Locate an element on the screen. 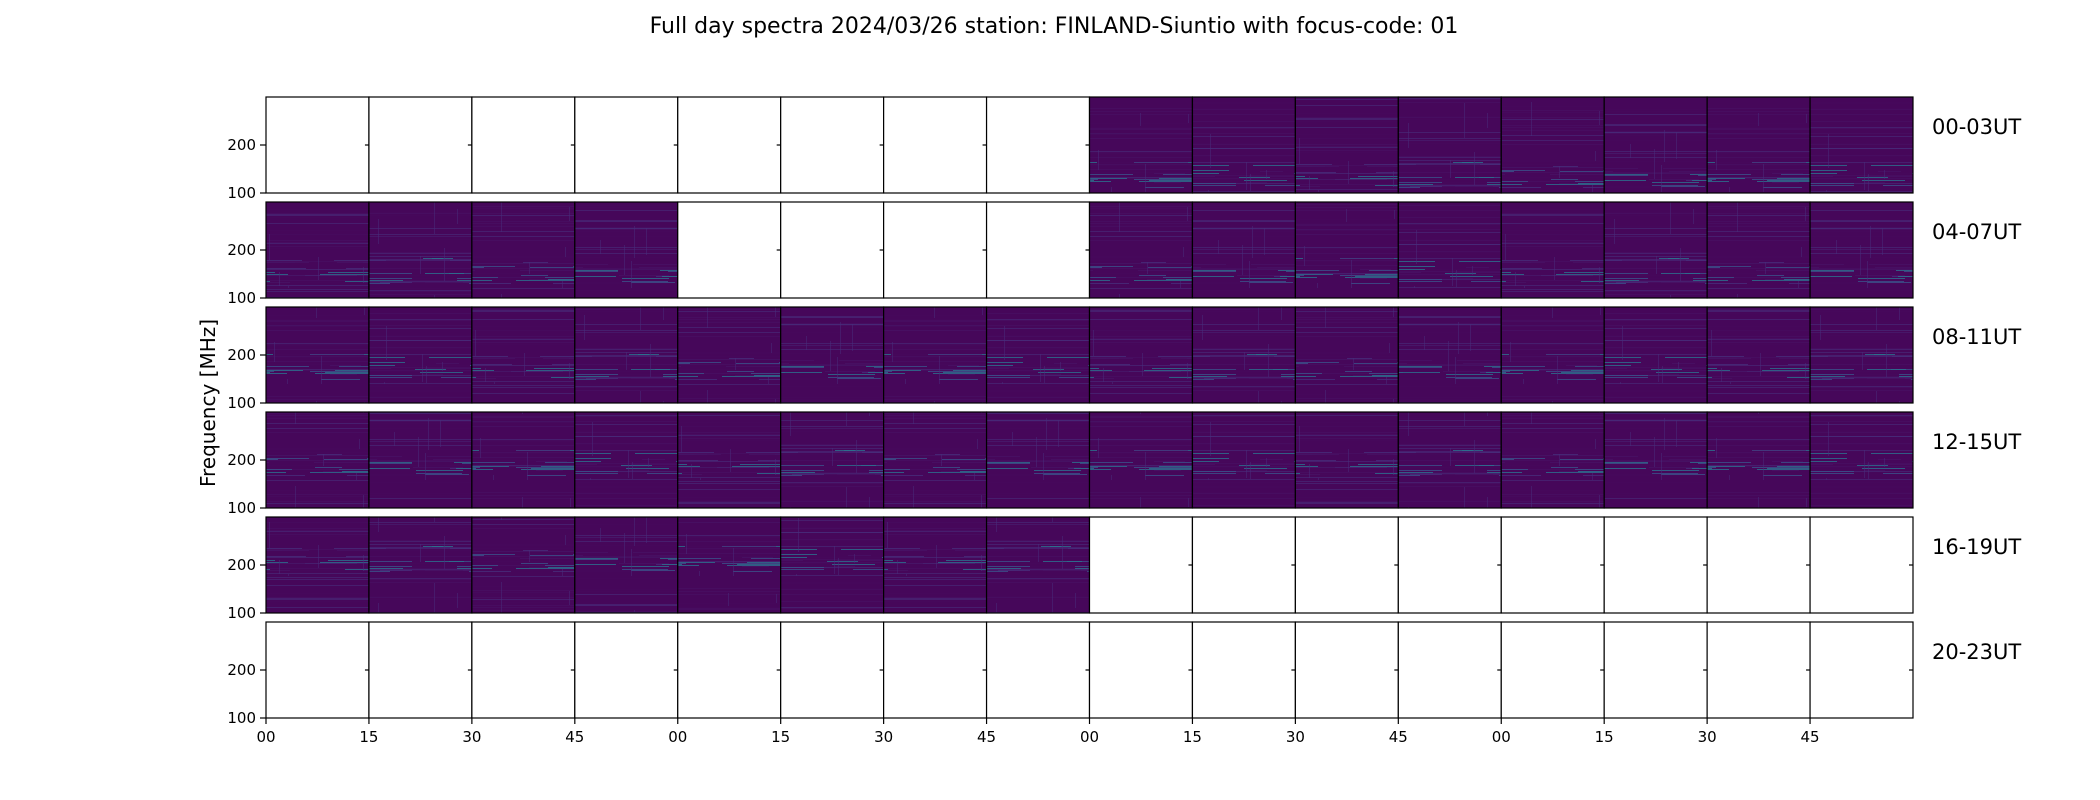  spectra-row: 100 200 16-19UT is located at coordinates (1124, 569).